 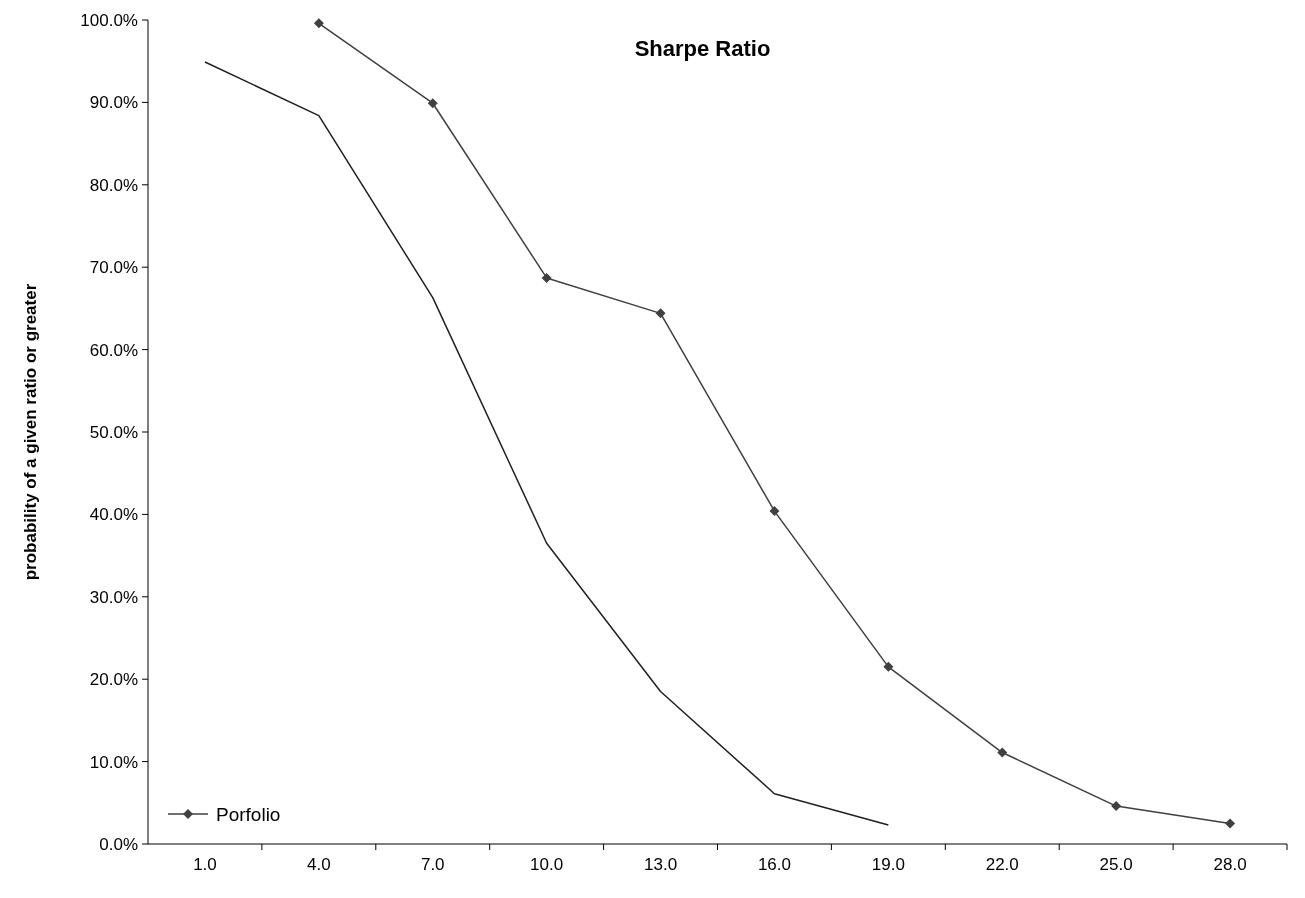 What do you see at coordinates (1116, 864) in the screenshot?
I see `x-tick-label: 25.0` at bounding box center [1116, 864].